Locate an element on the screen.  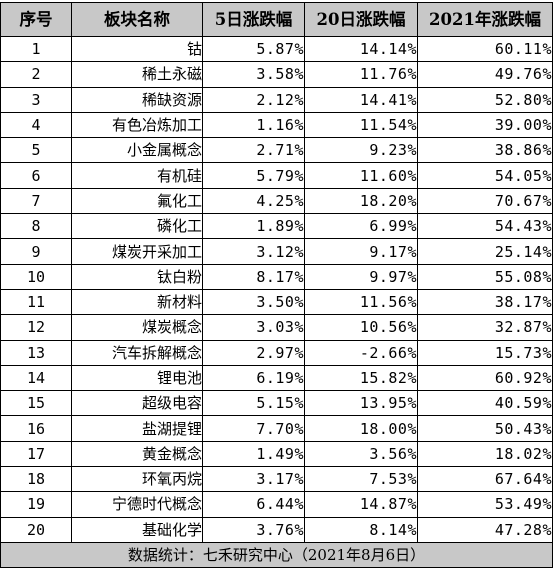
row-5d-change: 5.87% is located at coordinates (253, 49).